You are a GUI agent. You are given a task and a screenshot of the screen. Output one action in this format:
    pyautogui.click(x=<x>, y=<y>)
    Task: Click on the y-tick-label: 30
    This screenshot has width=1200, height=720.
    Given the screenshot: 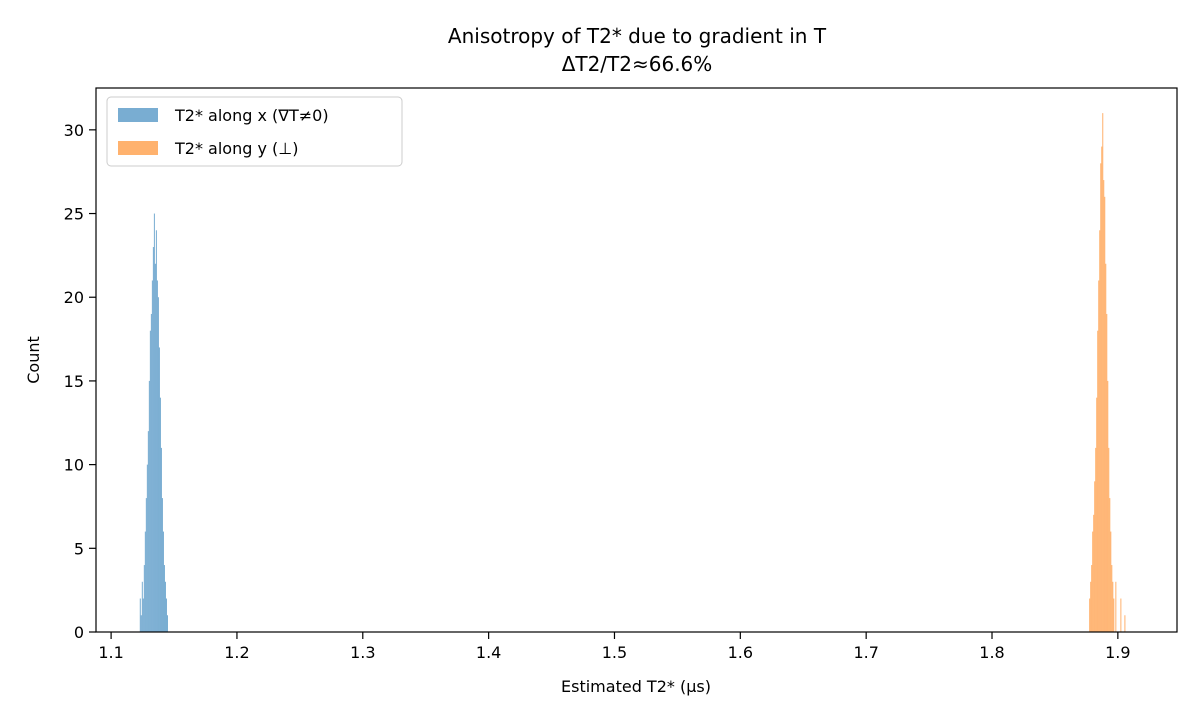 What is the action you would take?
    pyautogui.click(x=74, y=130)
    